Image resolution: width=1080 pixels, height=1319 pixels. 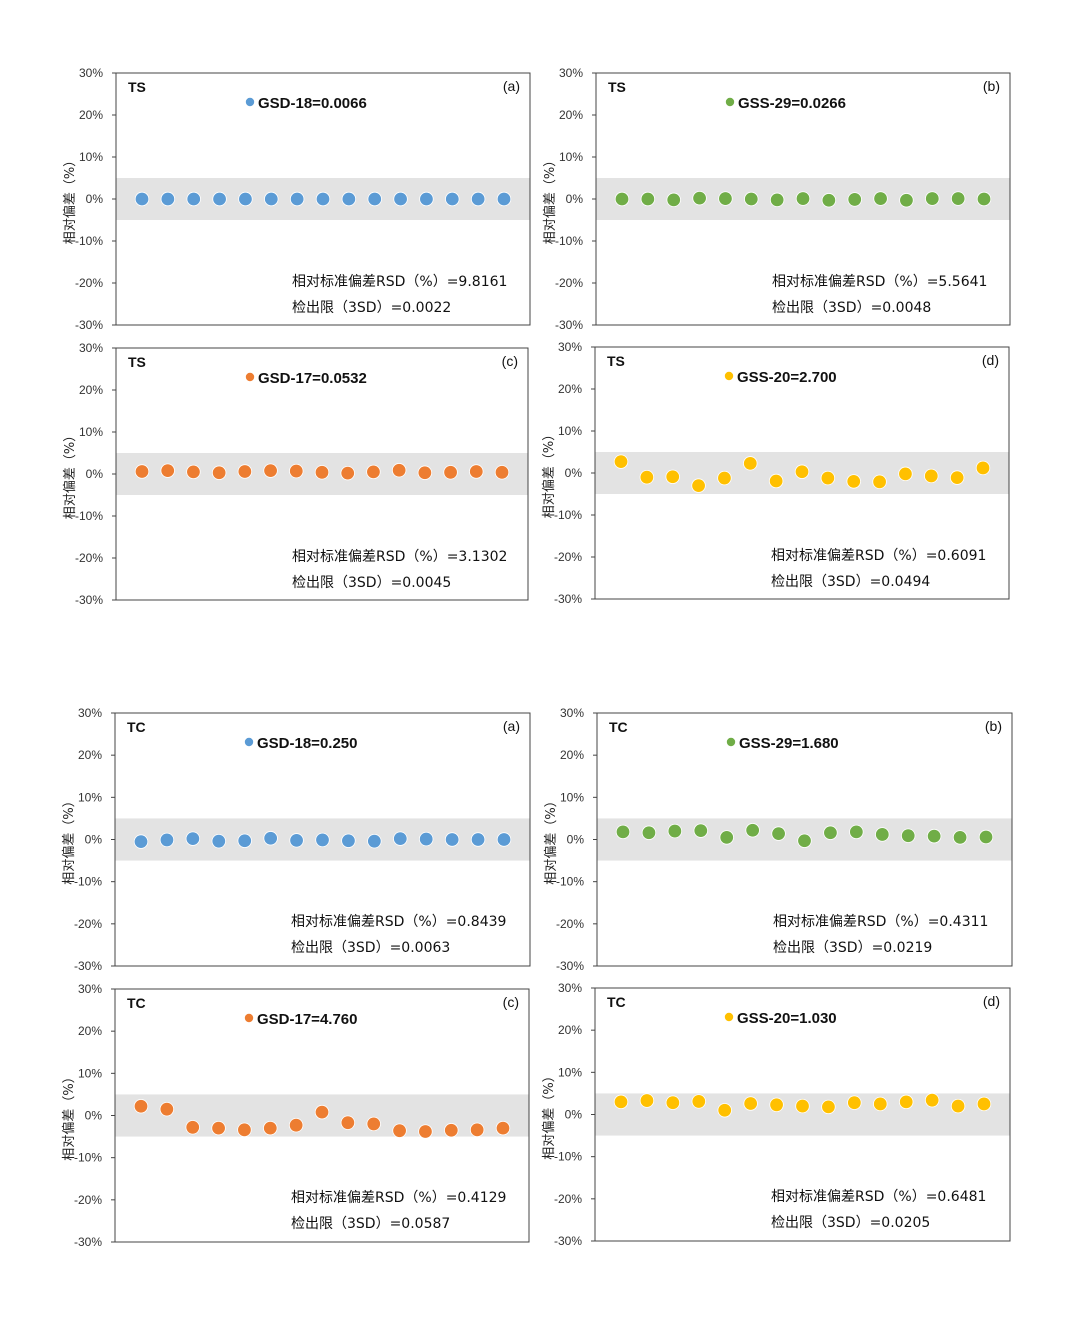 I want to click on sample-label: GSD-17=4.760, so click(x=307, y=1019).